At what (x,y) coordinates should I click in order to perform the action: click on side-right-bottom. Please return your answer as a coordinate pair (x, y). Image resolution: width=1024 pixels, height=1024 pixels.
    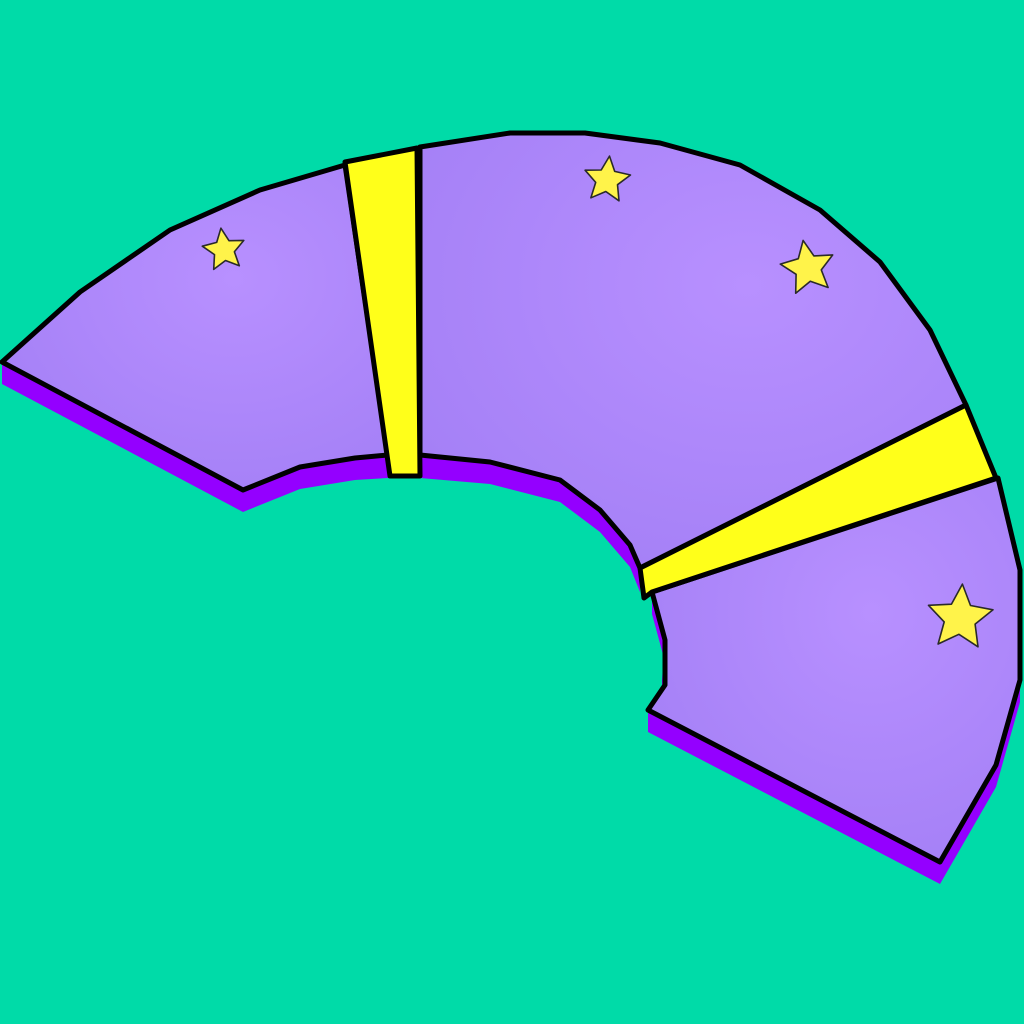
    Looking at the image, I should click on (794, 797).